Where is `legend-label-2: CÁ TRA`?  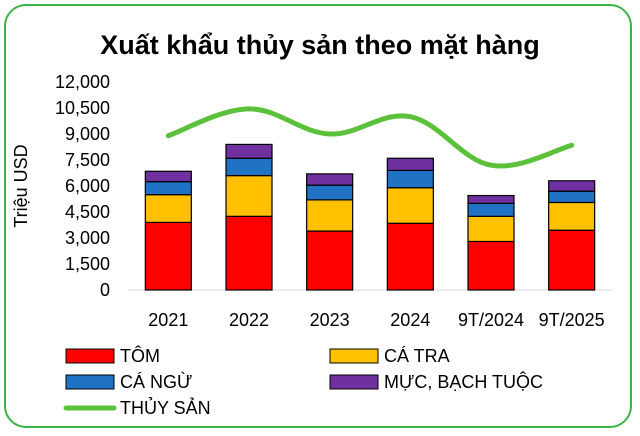
legend-label-2: CÁ TRA is located at coordinates (417, 356).